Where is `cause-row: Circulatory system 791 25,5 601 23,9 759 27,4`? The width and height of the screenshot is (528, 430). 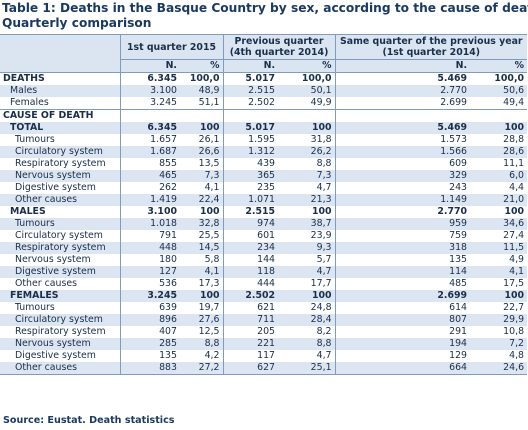
cause-row: Circulatory system 791 25,5 601 23,9 759 27,4 is located at coordinates (264, 236).